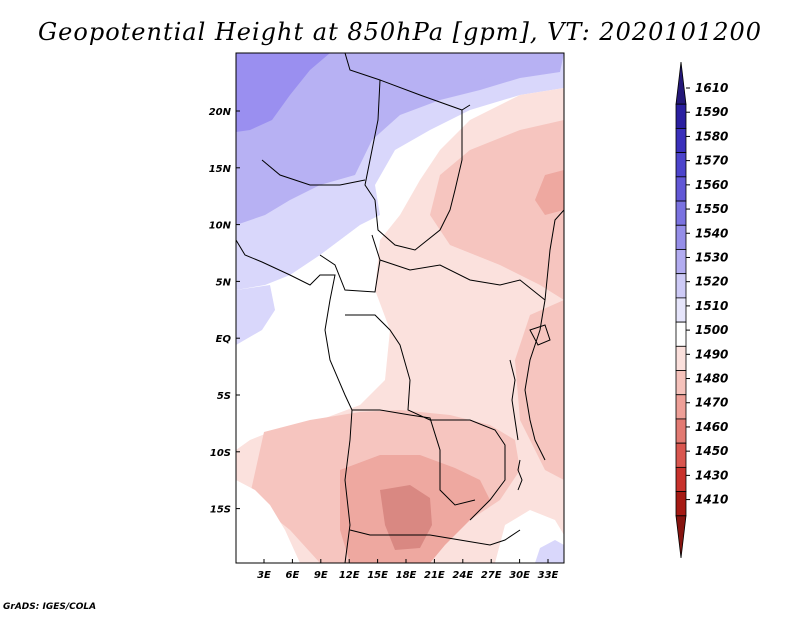 This screenshot has height=618, width=800. I want to click on lon-axis: 3E 6E 9E 12E 15E 18E 21E 24E 27E 30E 33E, so click(408, 570).